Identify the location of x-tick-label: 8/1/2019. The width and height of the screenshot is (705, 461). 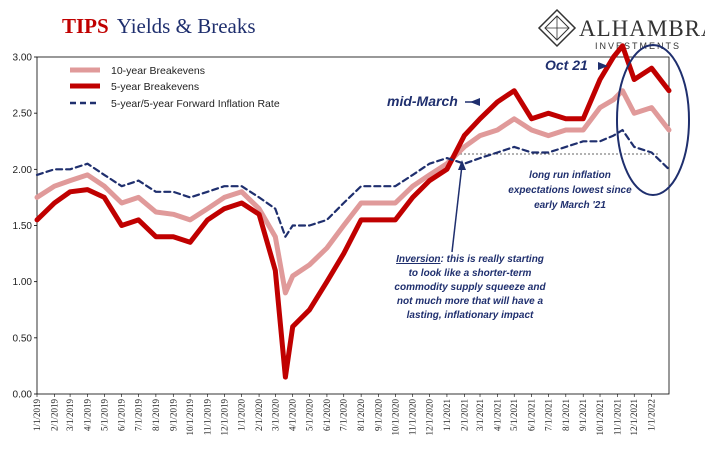
(156, 415).